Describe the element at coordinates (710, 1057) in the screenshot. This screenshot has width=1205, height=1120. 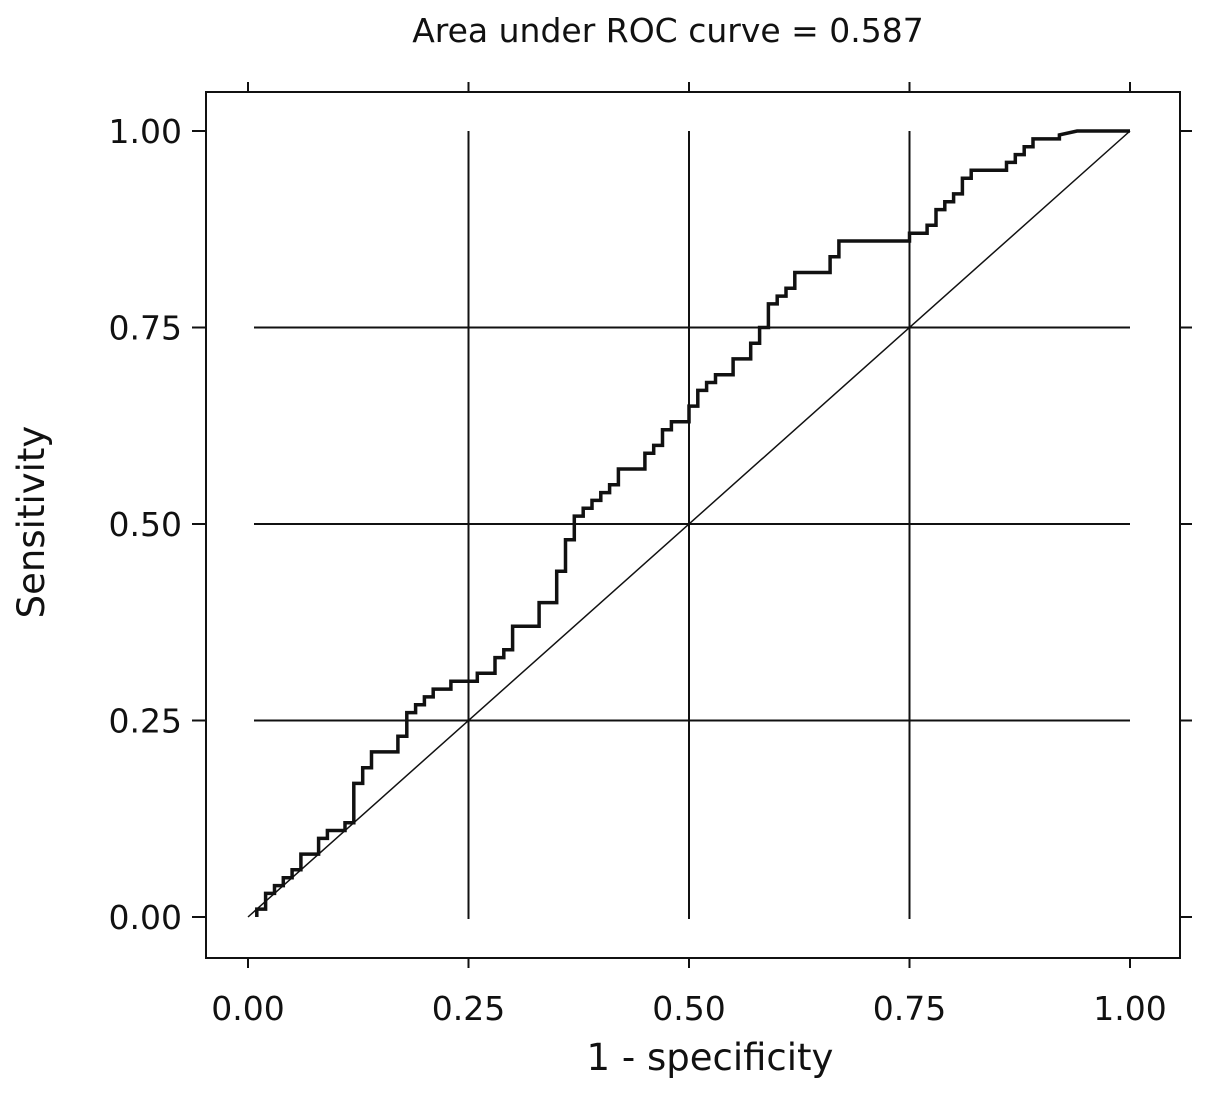
I see `x-axis-title: 1 - specificity` at that location.